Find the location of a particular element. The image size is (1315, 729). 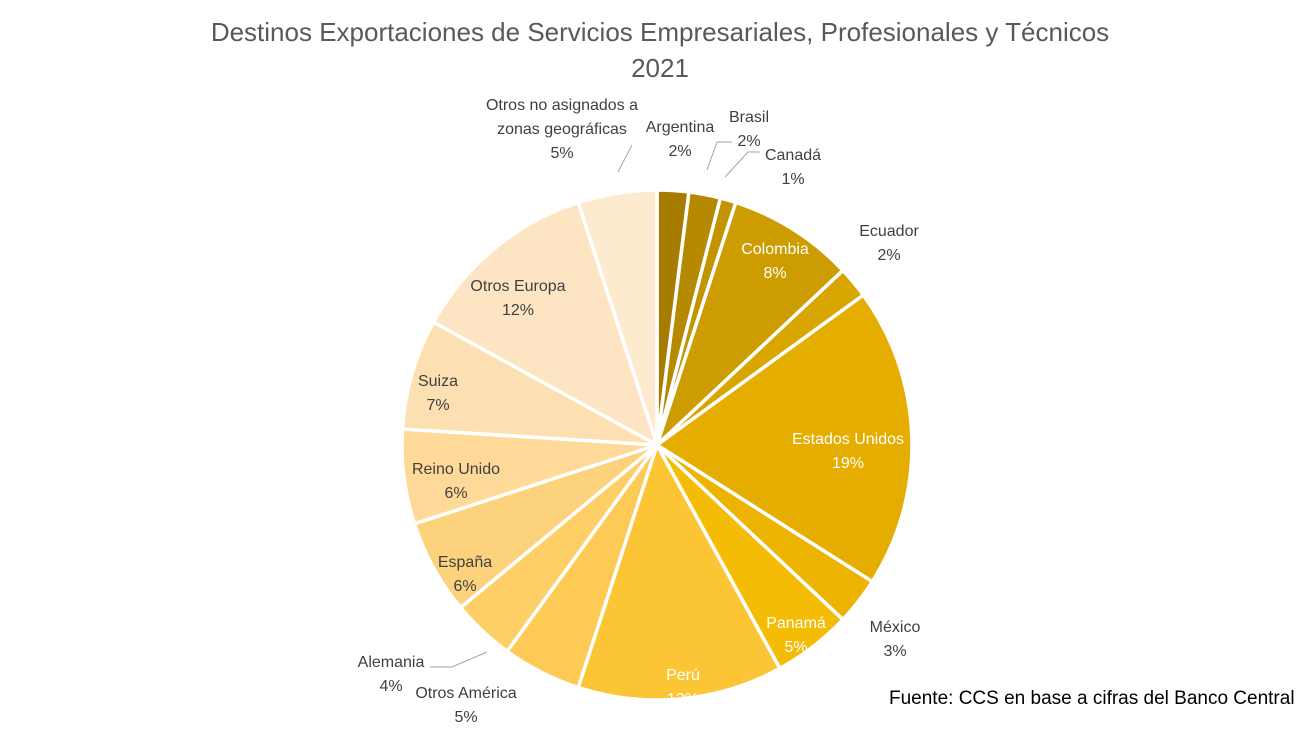

slice-label-panama: Panamá 5% is located at coordinates (796, 635).